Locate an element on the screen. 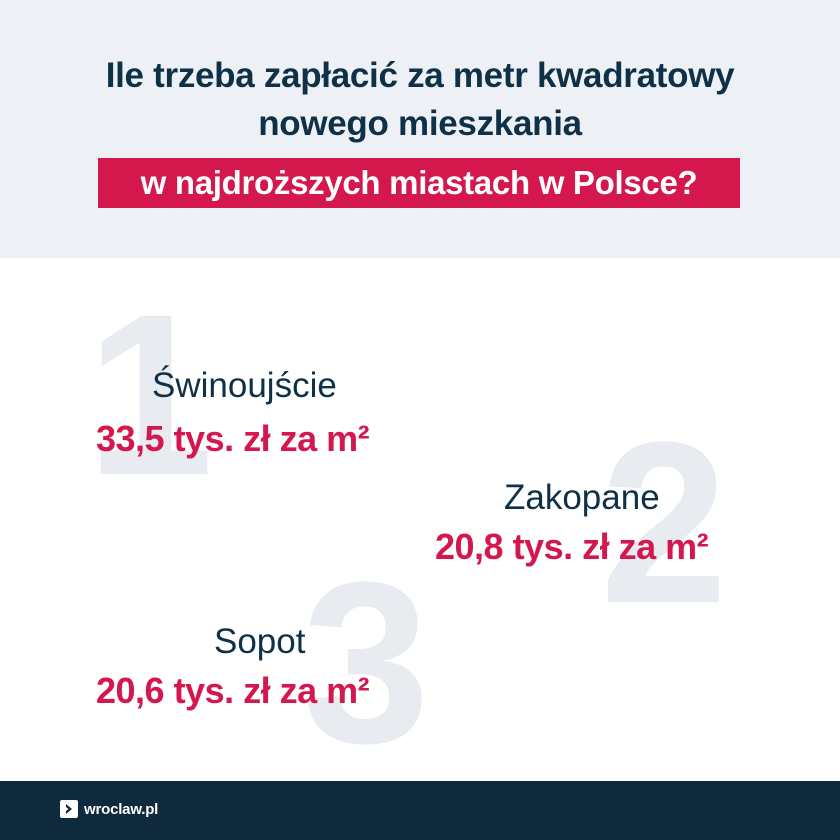 The width and height of the screenshot is (840, 840). chevron-right-icon is located at coordinates (69, 809).